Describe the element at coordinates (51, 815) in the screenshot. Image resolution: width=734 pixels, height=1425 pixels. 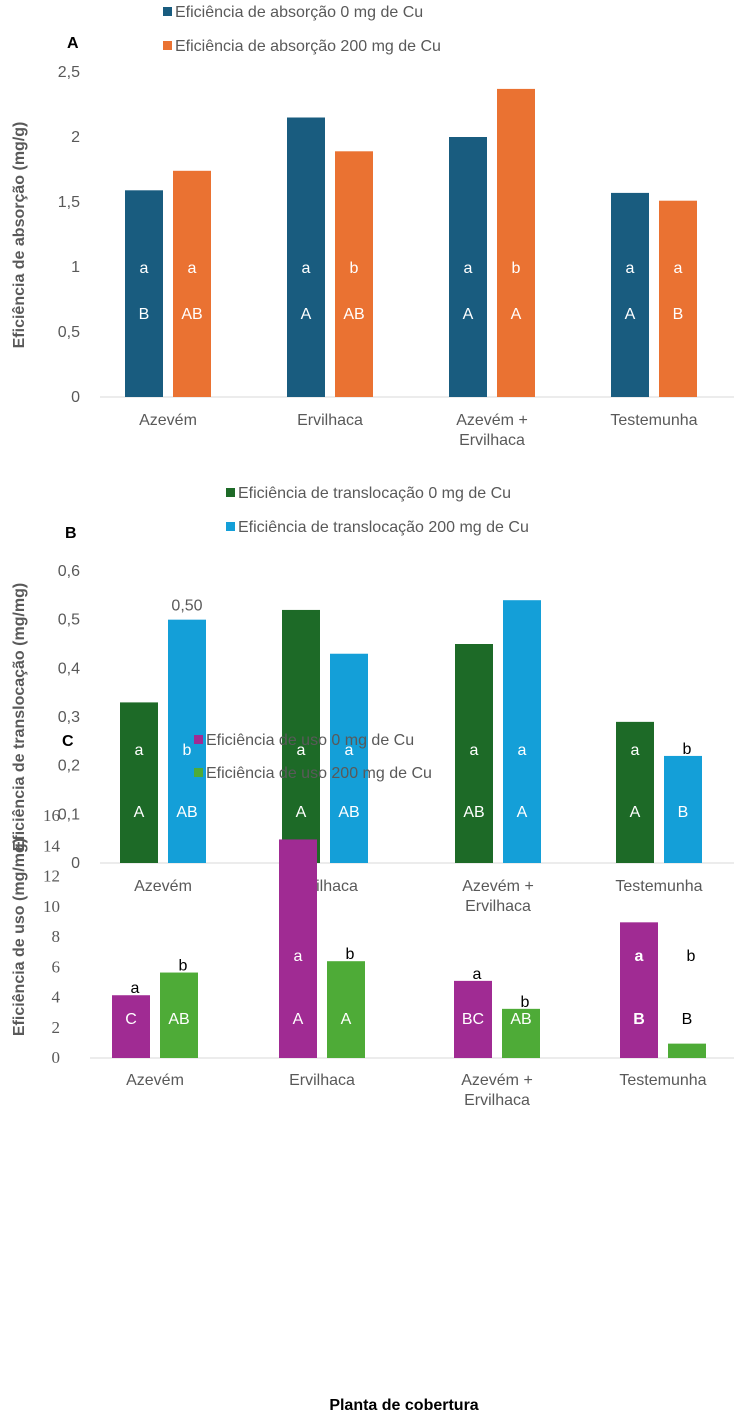
I see `y-tick-label: 16` at that location.